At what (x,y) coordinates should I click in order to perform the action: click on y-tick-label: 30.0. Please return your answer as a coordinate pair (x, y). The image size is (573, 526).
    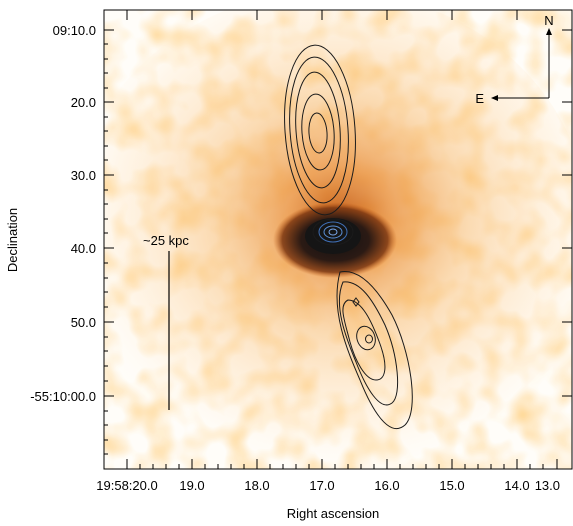
    Looking at the image, I should click on (83, 175).